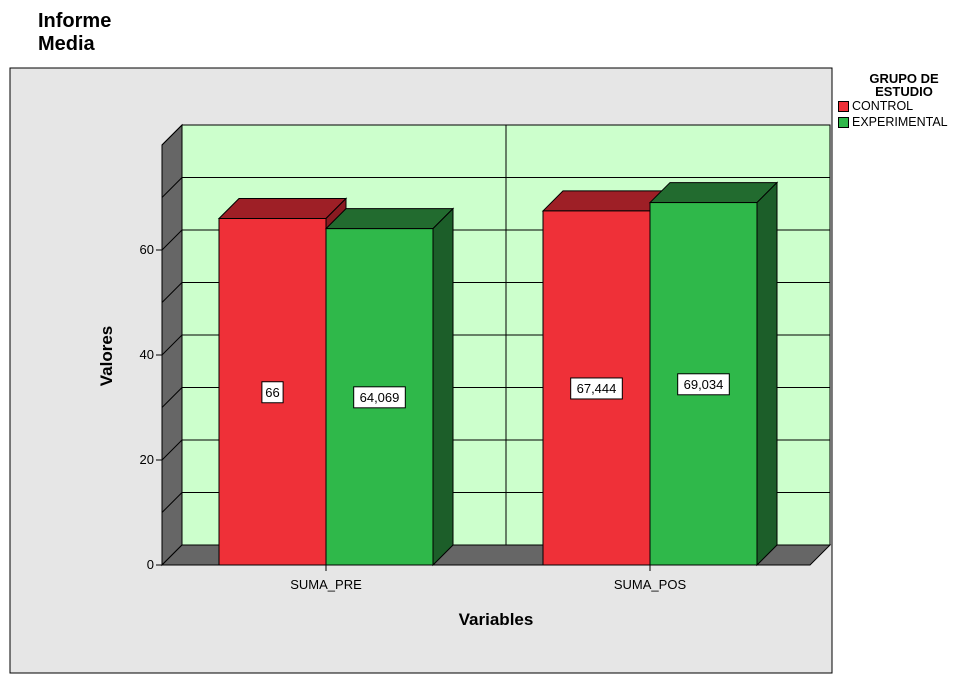 The image size is (976, 675). What do you see at coordinates (900, 122) in the screenshot?
I see `legend-label-experimental: EXPERIMENTAL` at bounding box center [900, 122].